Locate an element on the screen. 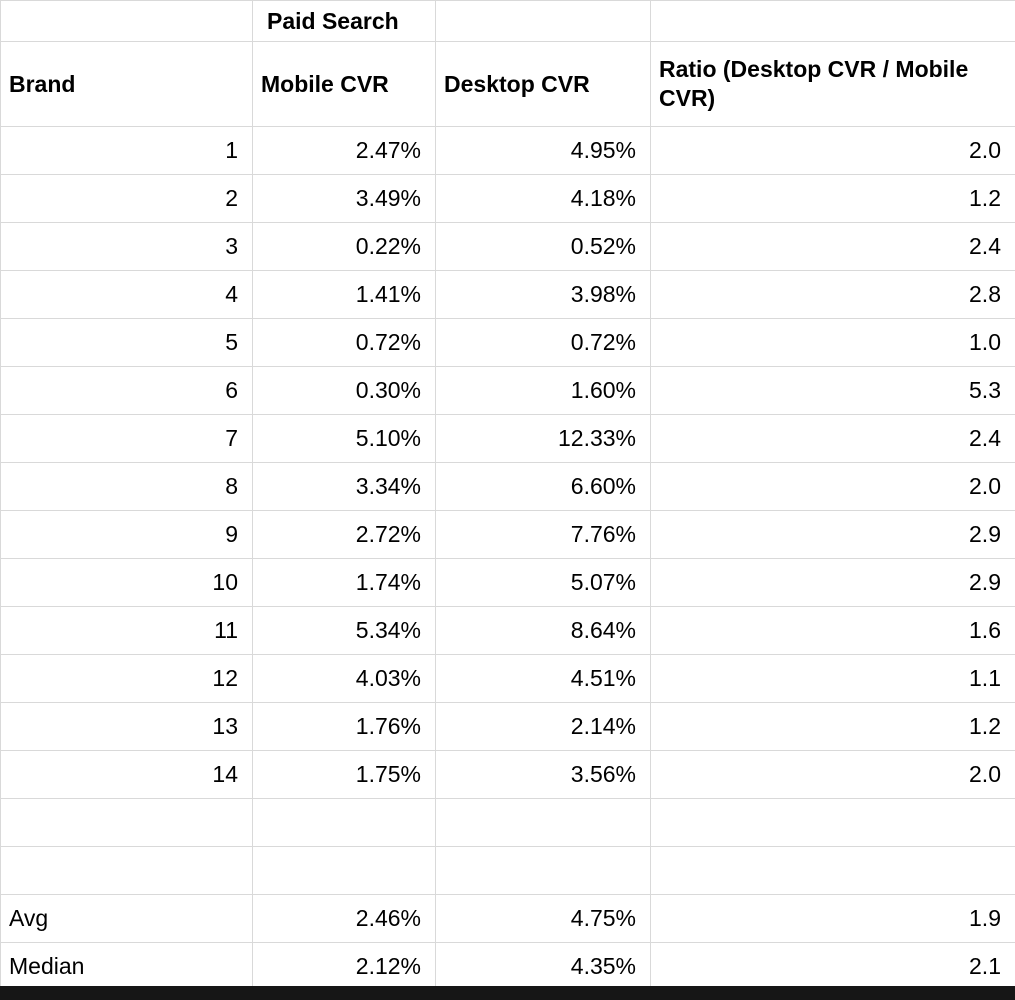 The height and width of the screenshot is (1000, 1015). data-row: 1 2.47% 4.95% 2.0 is located at coordinates (507, 150).